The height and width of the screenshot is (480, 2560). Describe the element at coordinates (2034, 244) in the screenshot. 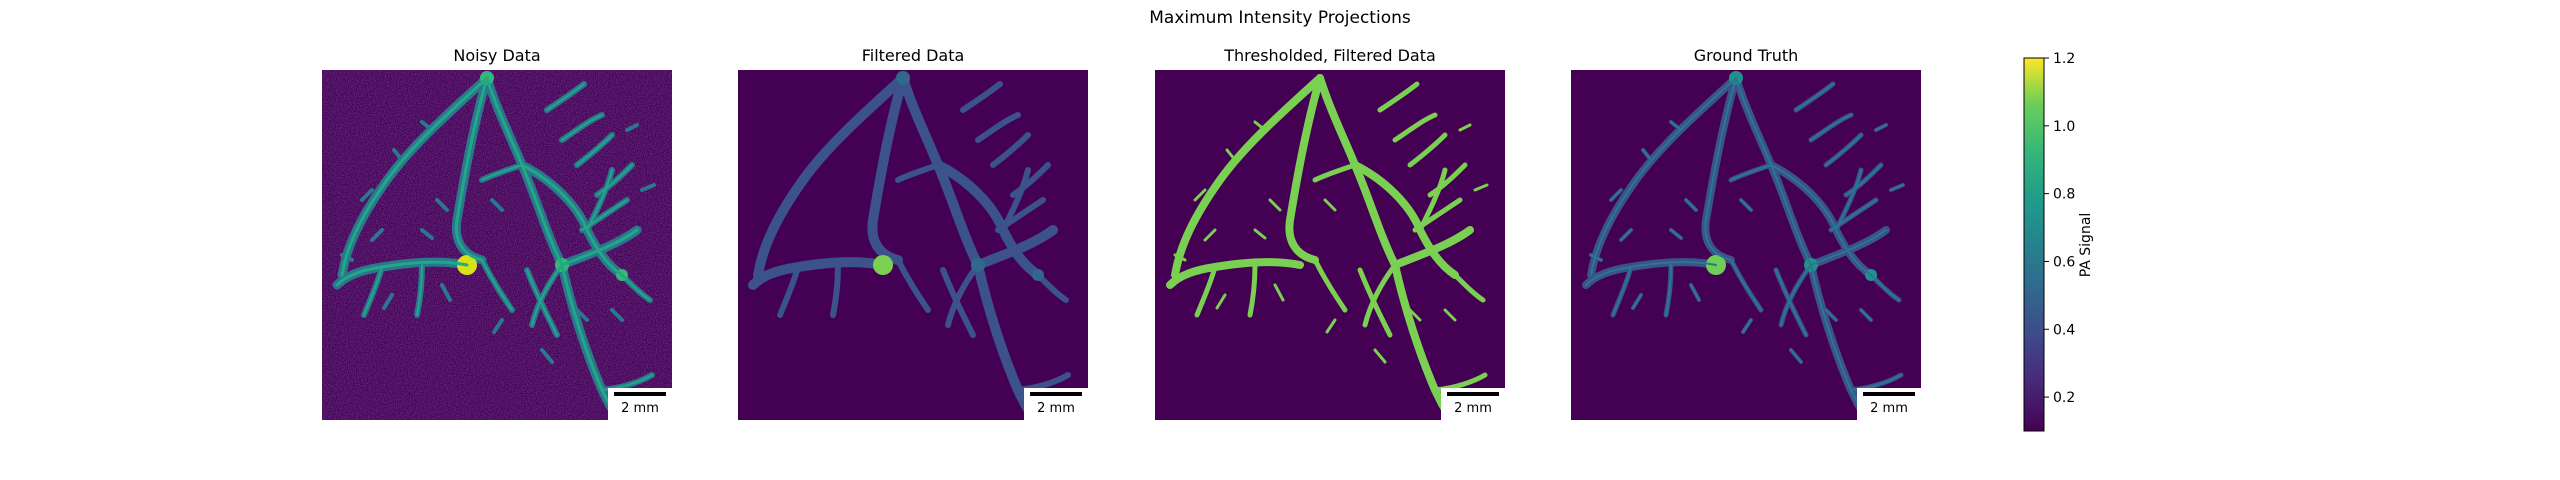

I see `colorbar-gradient` at that location.